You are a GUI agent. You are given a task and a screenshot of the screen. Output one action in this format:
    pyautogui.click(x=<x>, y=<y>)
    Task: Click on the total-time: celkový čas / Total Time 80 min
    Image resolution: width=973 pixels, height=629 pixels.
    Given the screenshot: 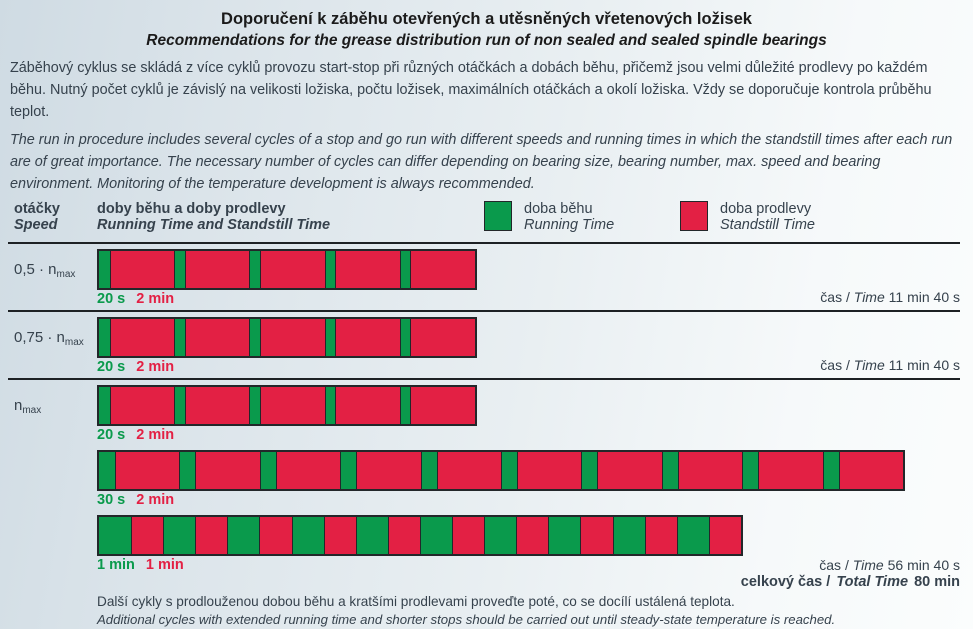 What is the action you would take?
    pyautogui.click(x=480, y=582)
    